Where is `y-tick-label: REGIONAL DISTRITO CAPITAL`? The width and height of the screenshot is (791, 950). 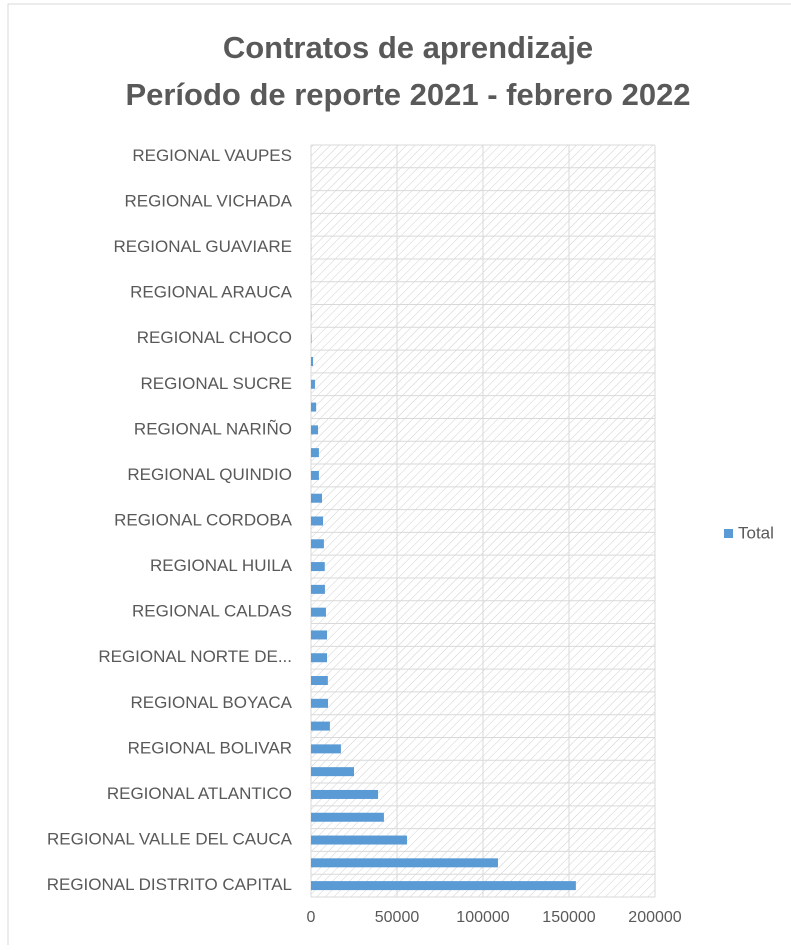 y-tick-label: REGIONAL DISTRITO CAPITAL is located at coordinates (169, 884).